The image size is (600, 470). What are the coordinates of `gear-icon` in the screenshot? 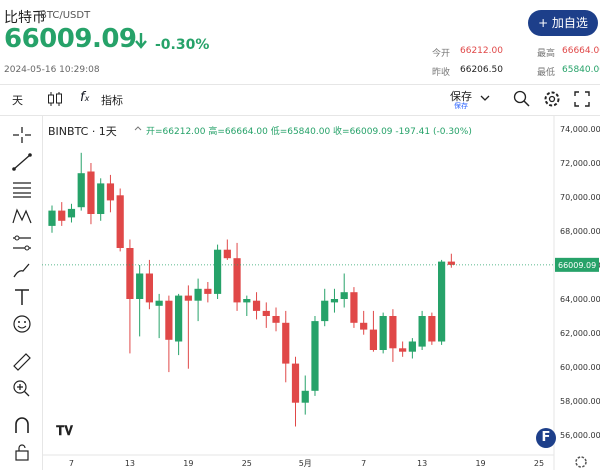 It's located at (552, 99).